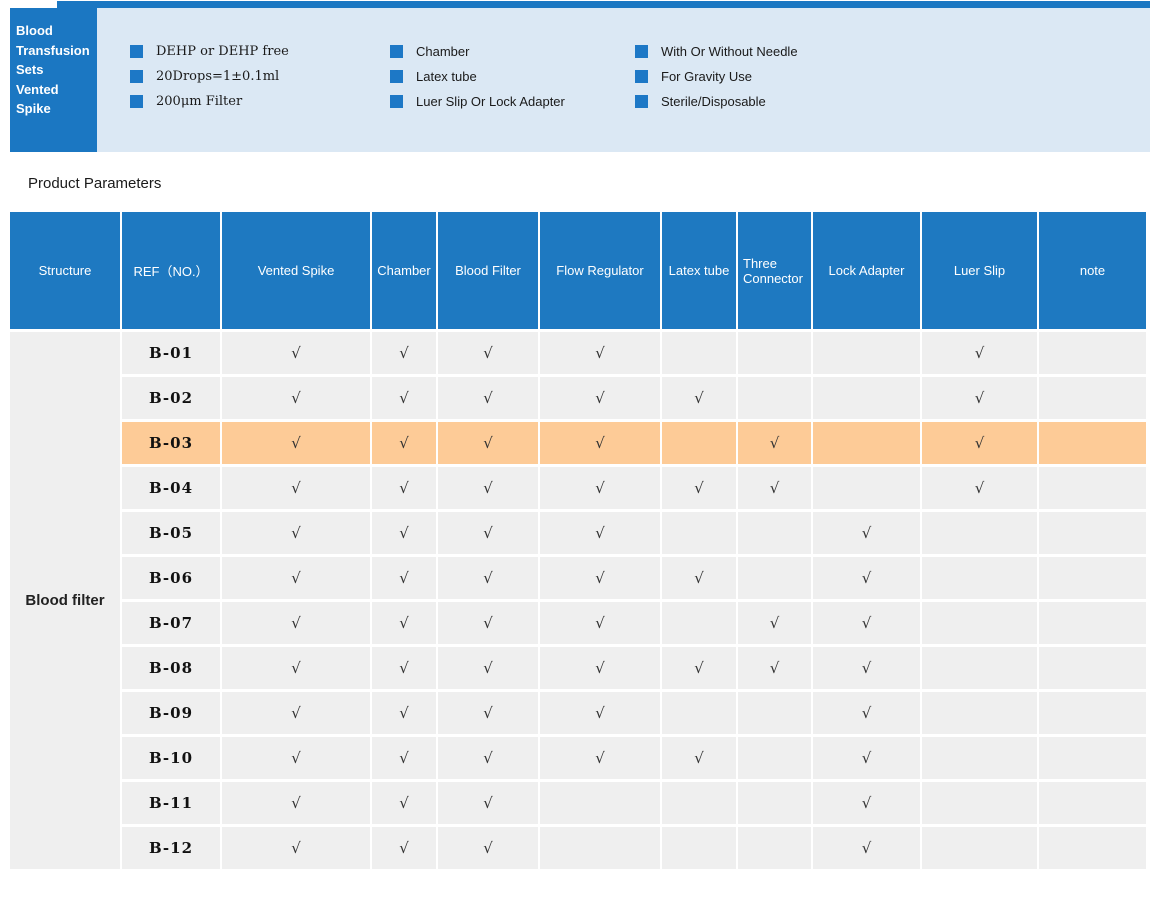 Image resolution: width=1150 pixels, height=900 pixels. I want to click on table-row: B-04 √ √ √ √ √ √ √, so click(578, 489).